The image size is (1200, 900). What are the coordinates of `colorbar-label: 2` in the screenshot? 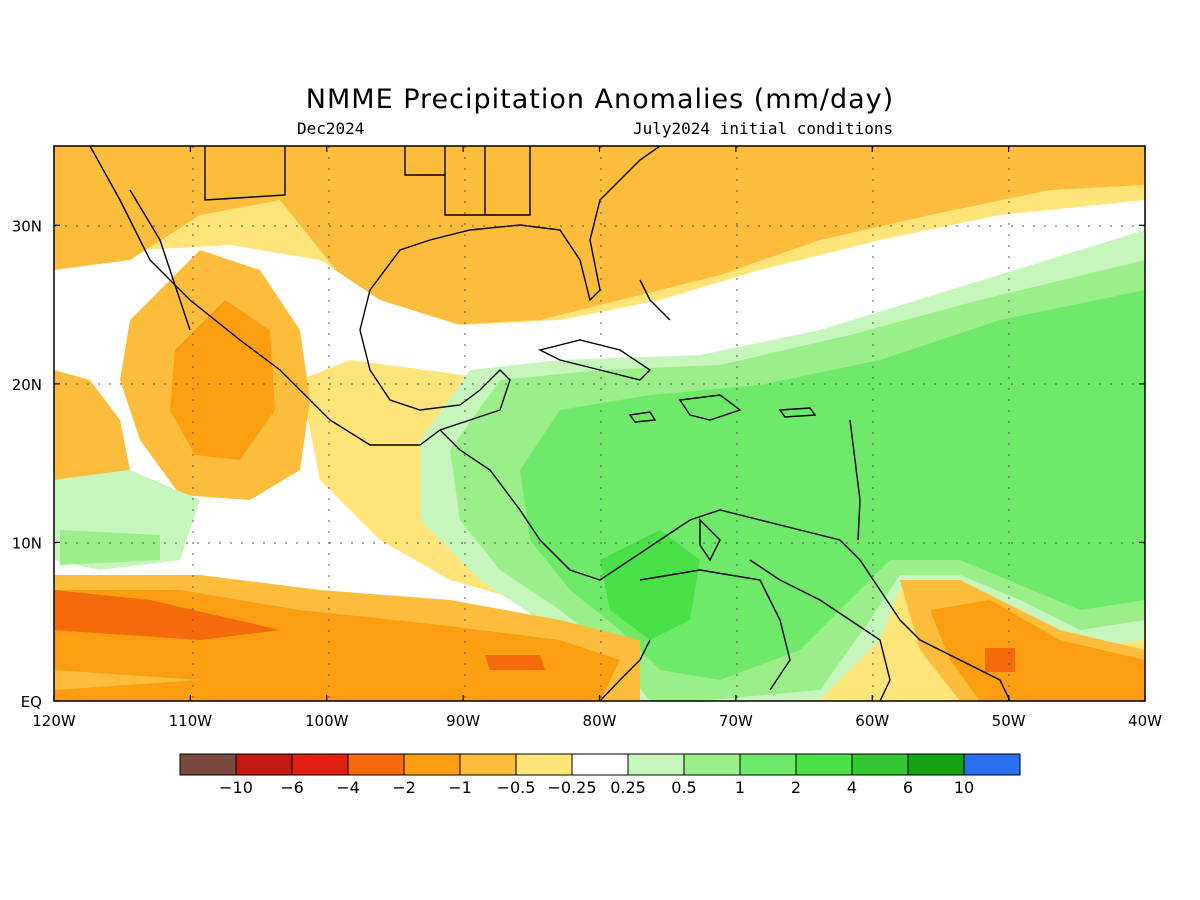 It's located at (796, 787).